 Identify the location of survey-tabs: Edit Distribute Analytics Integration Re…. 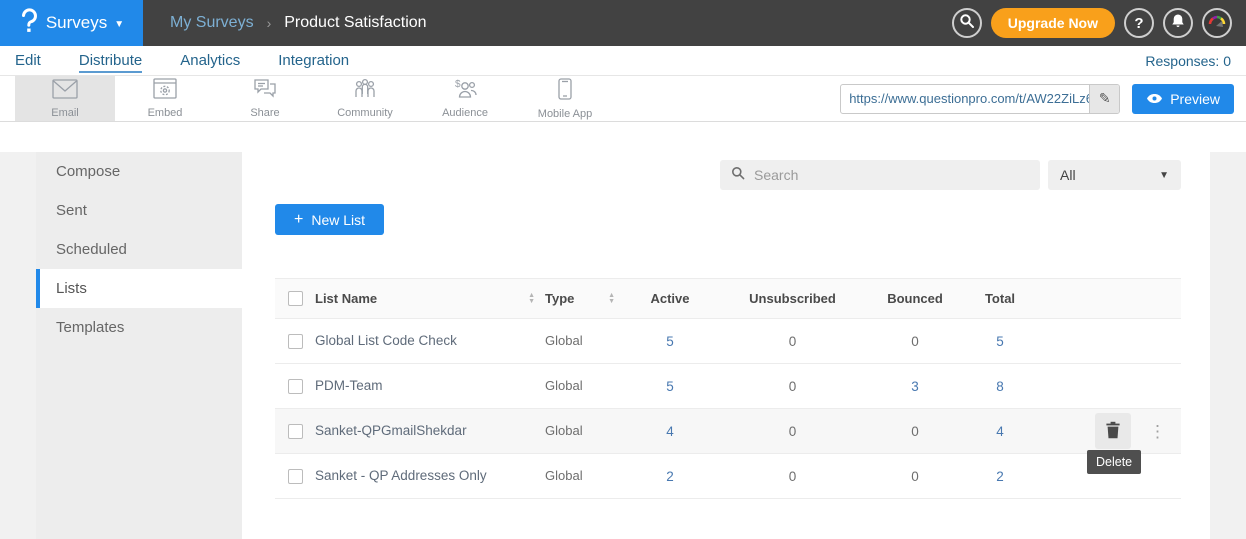
(623, 61).